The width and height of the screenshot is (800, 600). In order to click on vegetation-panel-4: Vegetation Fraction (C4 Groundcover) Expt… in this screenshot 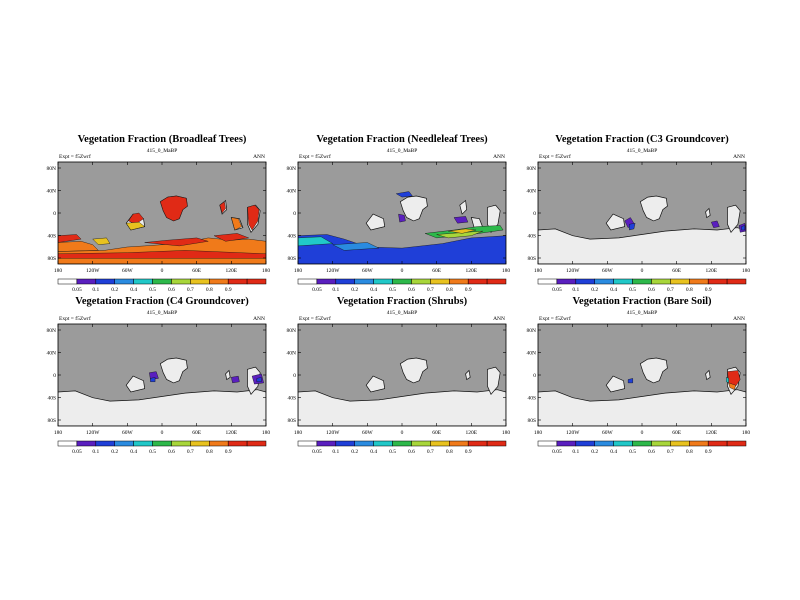, I will do `click(159, 375)`.